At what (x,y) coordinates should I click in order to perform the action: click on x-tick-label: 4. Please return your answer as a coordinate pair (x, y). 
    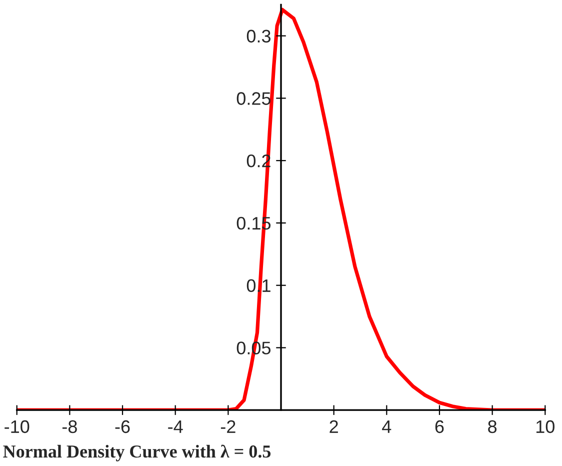
    Looking at the image, I should click on (387, 426).